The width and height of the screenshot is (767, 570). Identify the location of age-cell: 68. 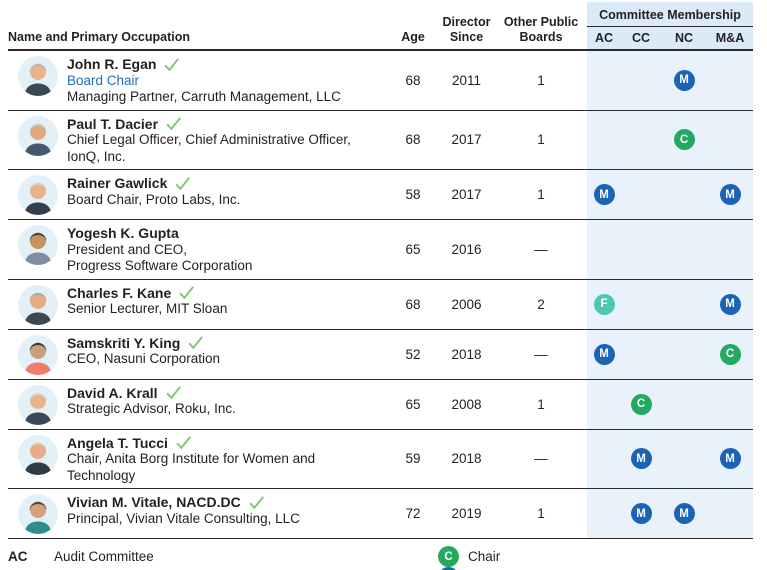
(413, 304).